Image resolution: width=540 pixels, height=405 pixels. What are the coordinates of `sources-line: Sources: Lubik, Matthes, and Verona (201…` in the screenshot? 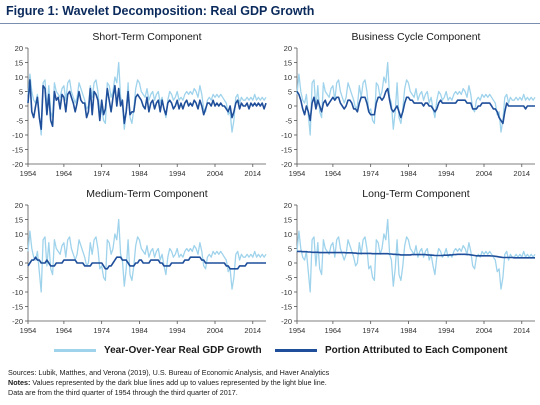 It's located at (169, 372).